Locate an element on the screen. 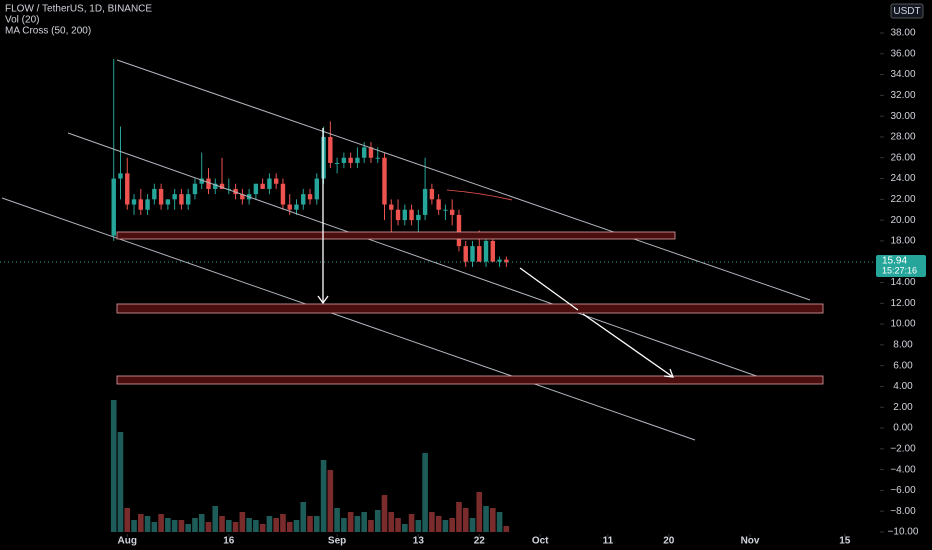 This screenshot has width=932, height=550. x-tick-label: 20 is located at coordinates (669, 541).